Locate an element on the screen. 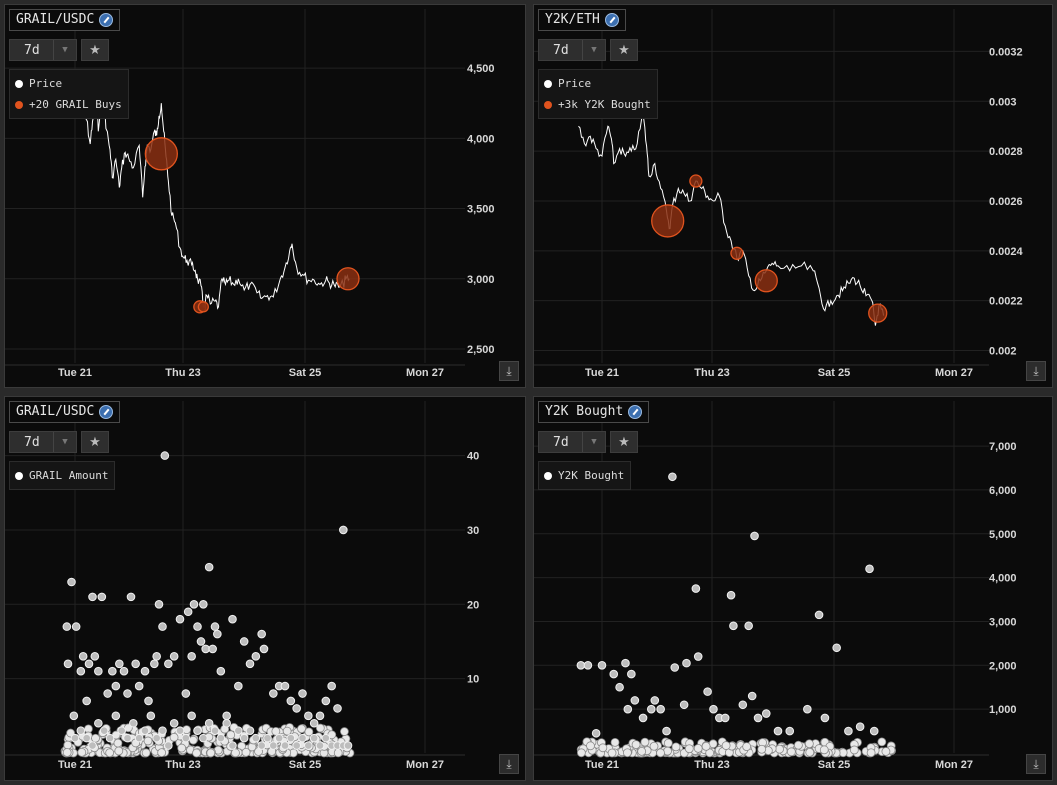 The image size is (1057, 785). y-tick-label: 20 is located at coordinates (473, 605).